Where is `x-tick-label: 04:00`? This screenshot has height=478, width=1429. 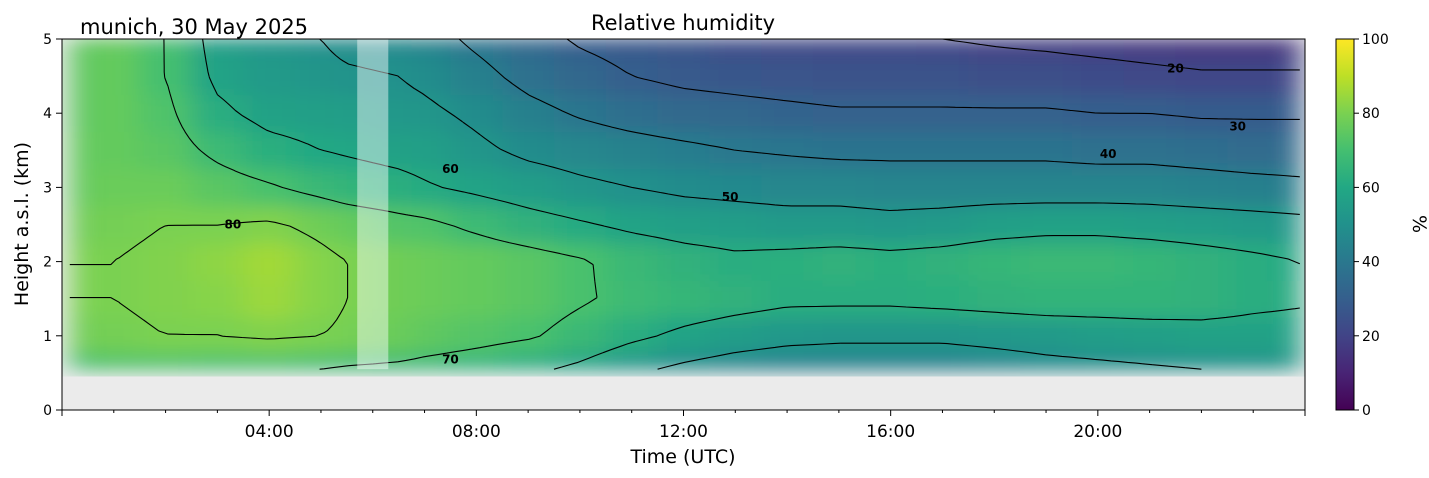 x-tick-label: 04:00 is located at coordinates (269, 432).